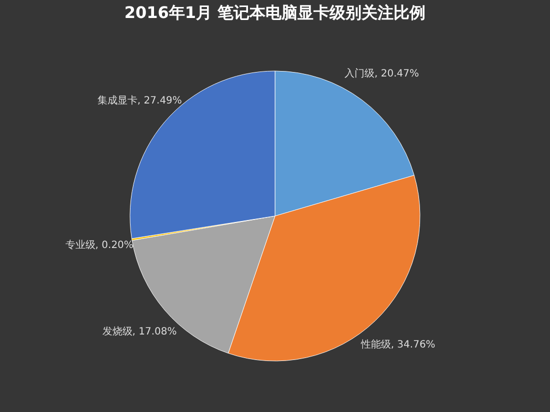  What do you see at coordinates (381, 74) in the screenshot?
I see `slice-label: 入门级, 20.47%` at bounding box center [381, 74].